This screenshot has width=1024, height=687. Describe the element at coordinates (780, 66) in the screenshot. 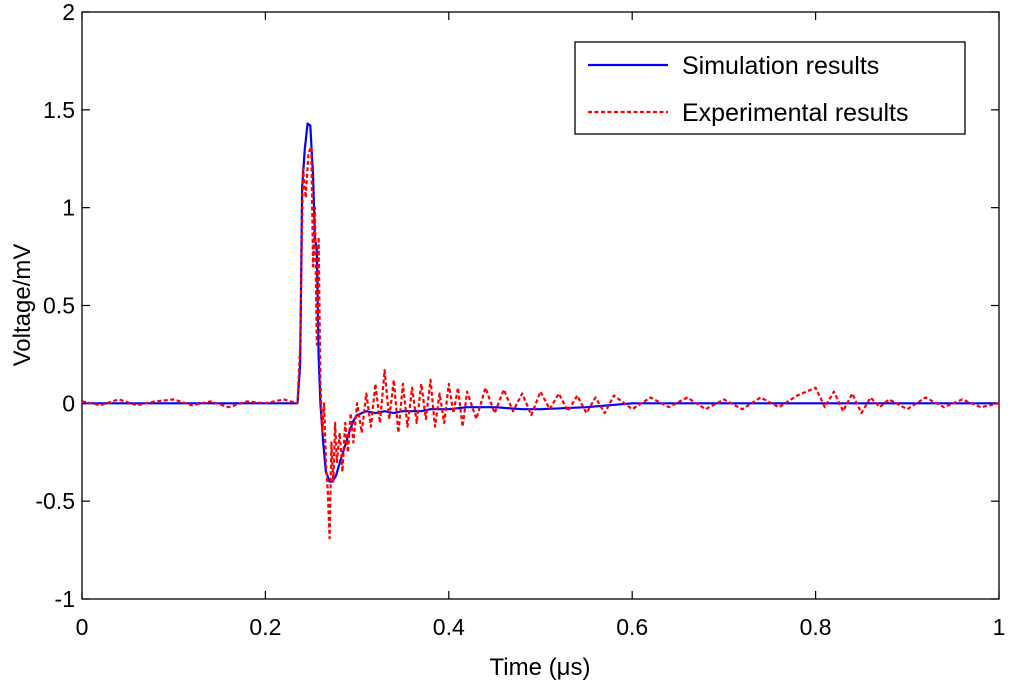

I see `legend-label-simulation: Simulation results` at that location.